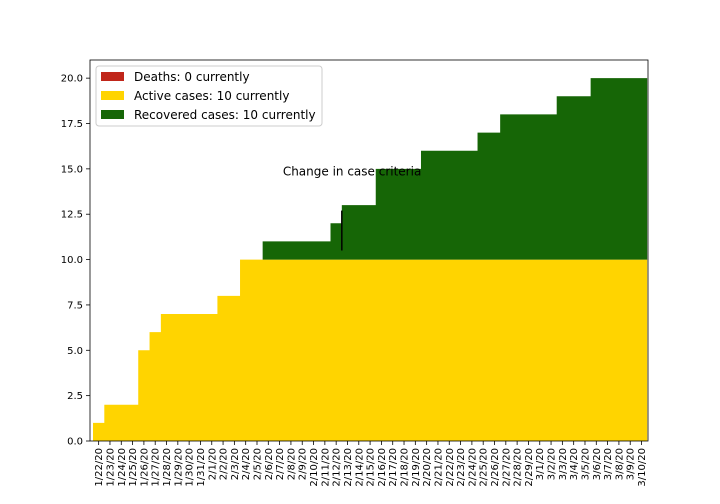 The width and height of the screenshot is (720, 504). Describe the element at coordinates (416, 467) in the screenshot. I see `x-tick-label: 2/19/20` at that location.